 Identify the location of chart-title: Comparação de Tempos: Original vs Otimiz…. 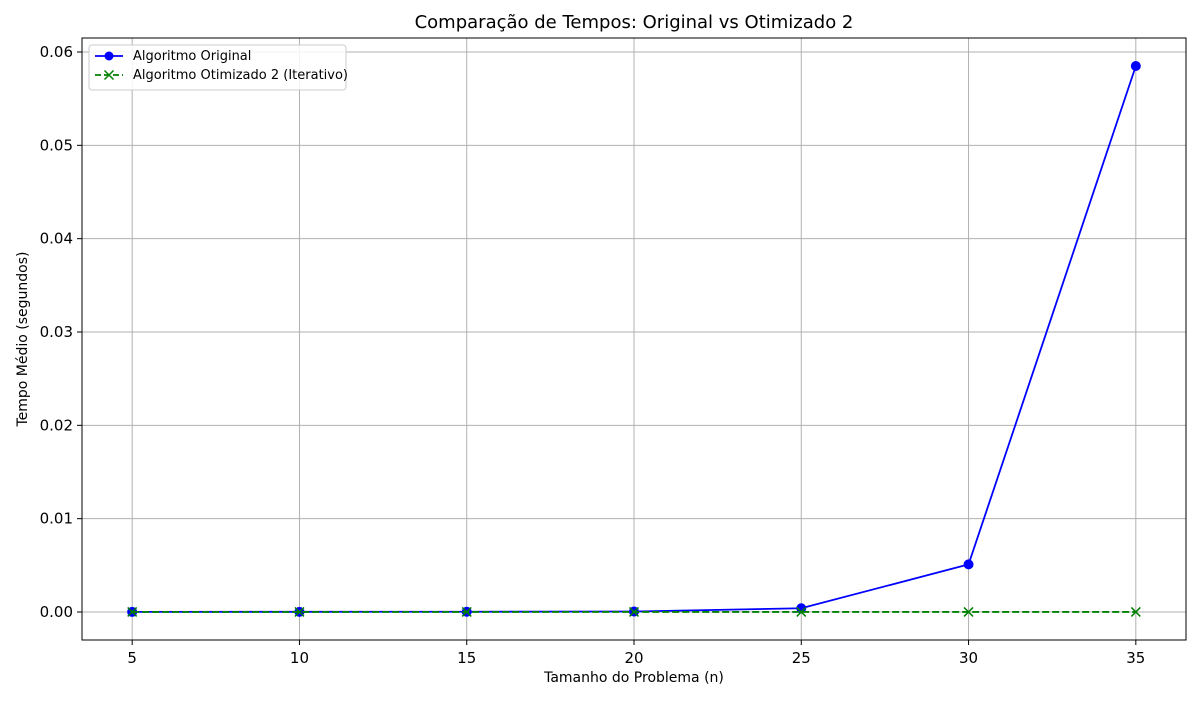
(634, 22).